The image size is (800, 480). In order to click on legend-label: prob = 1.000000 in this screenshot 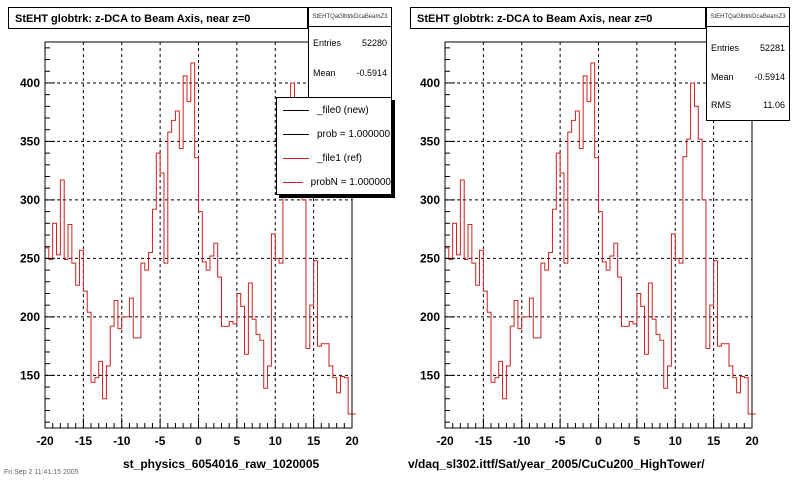, I will do `click(354, 134)`.